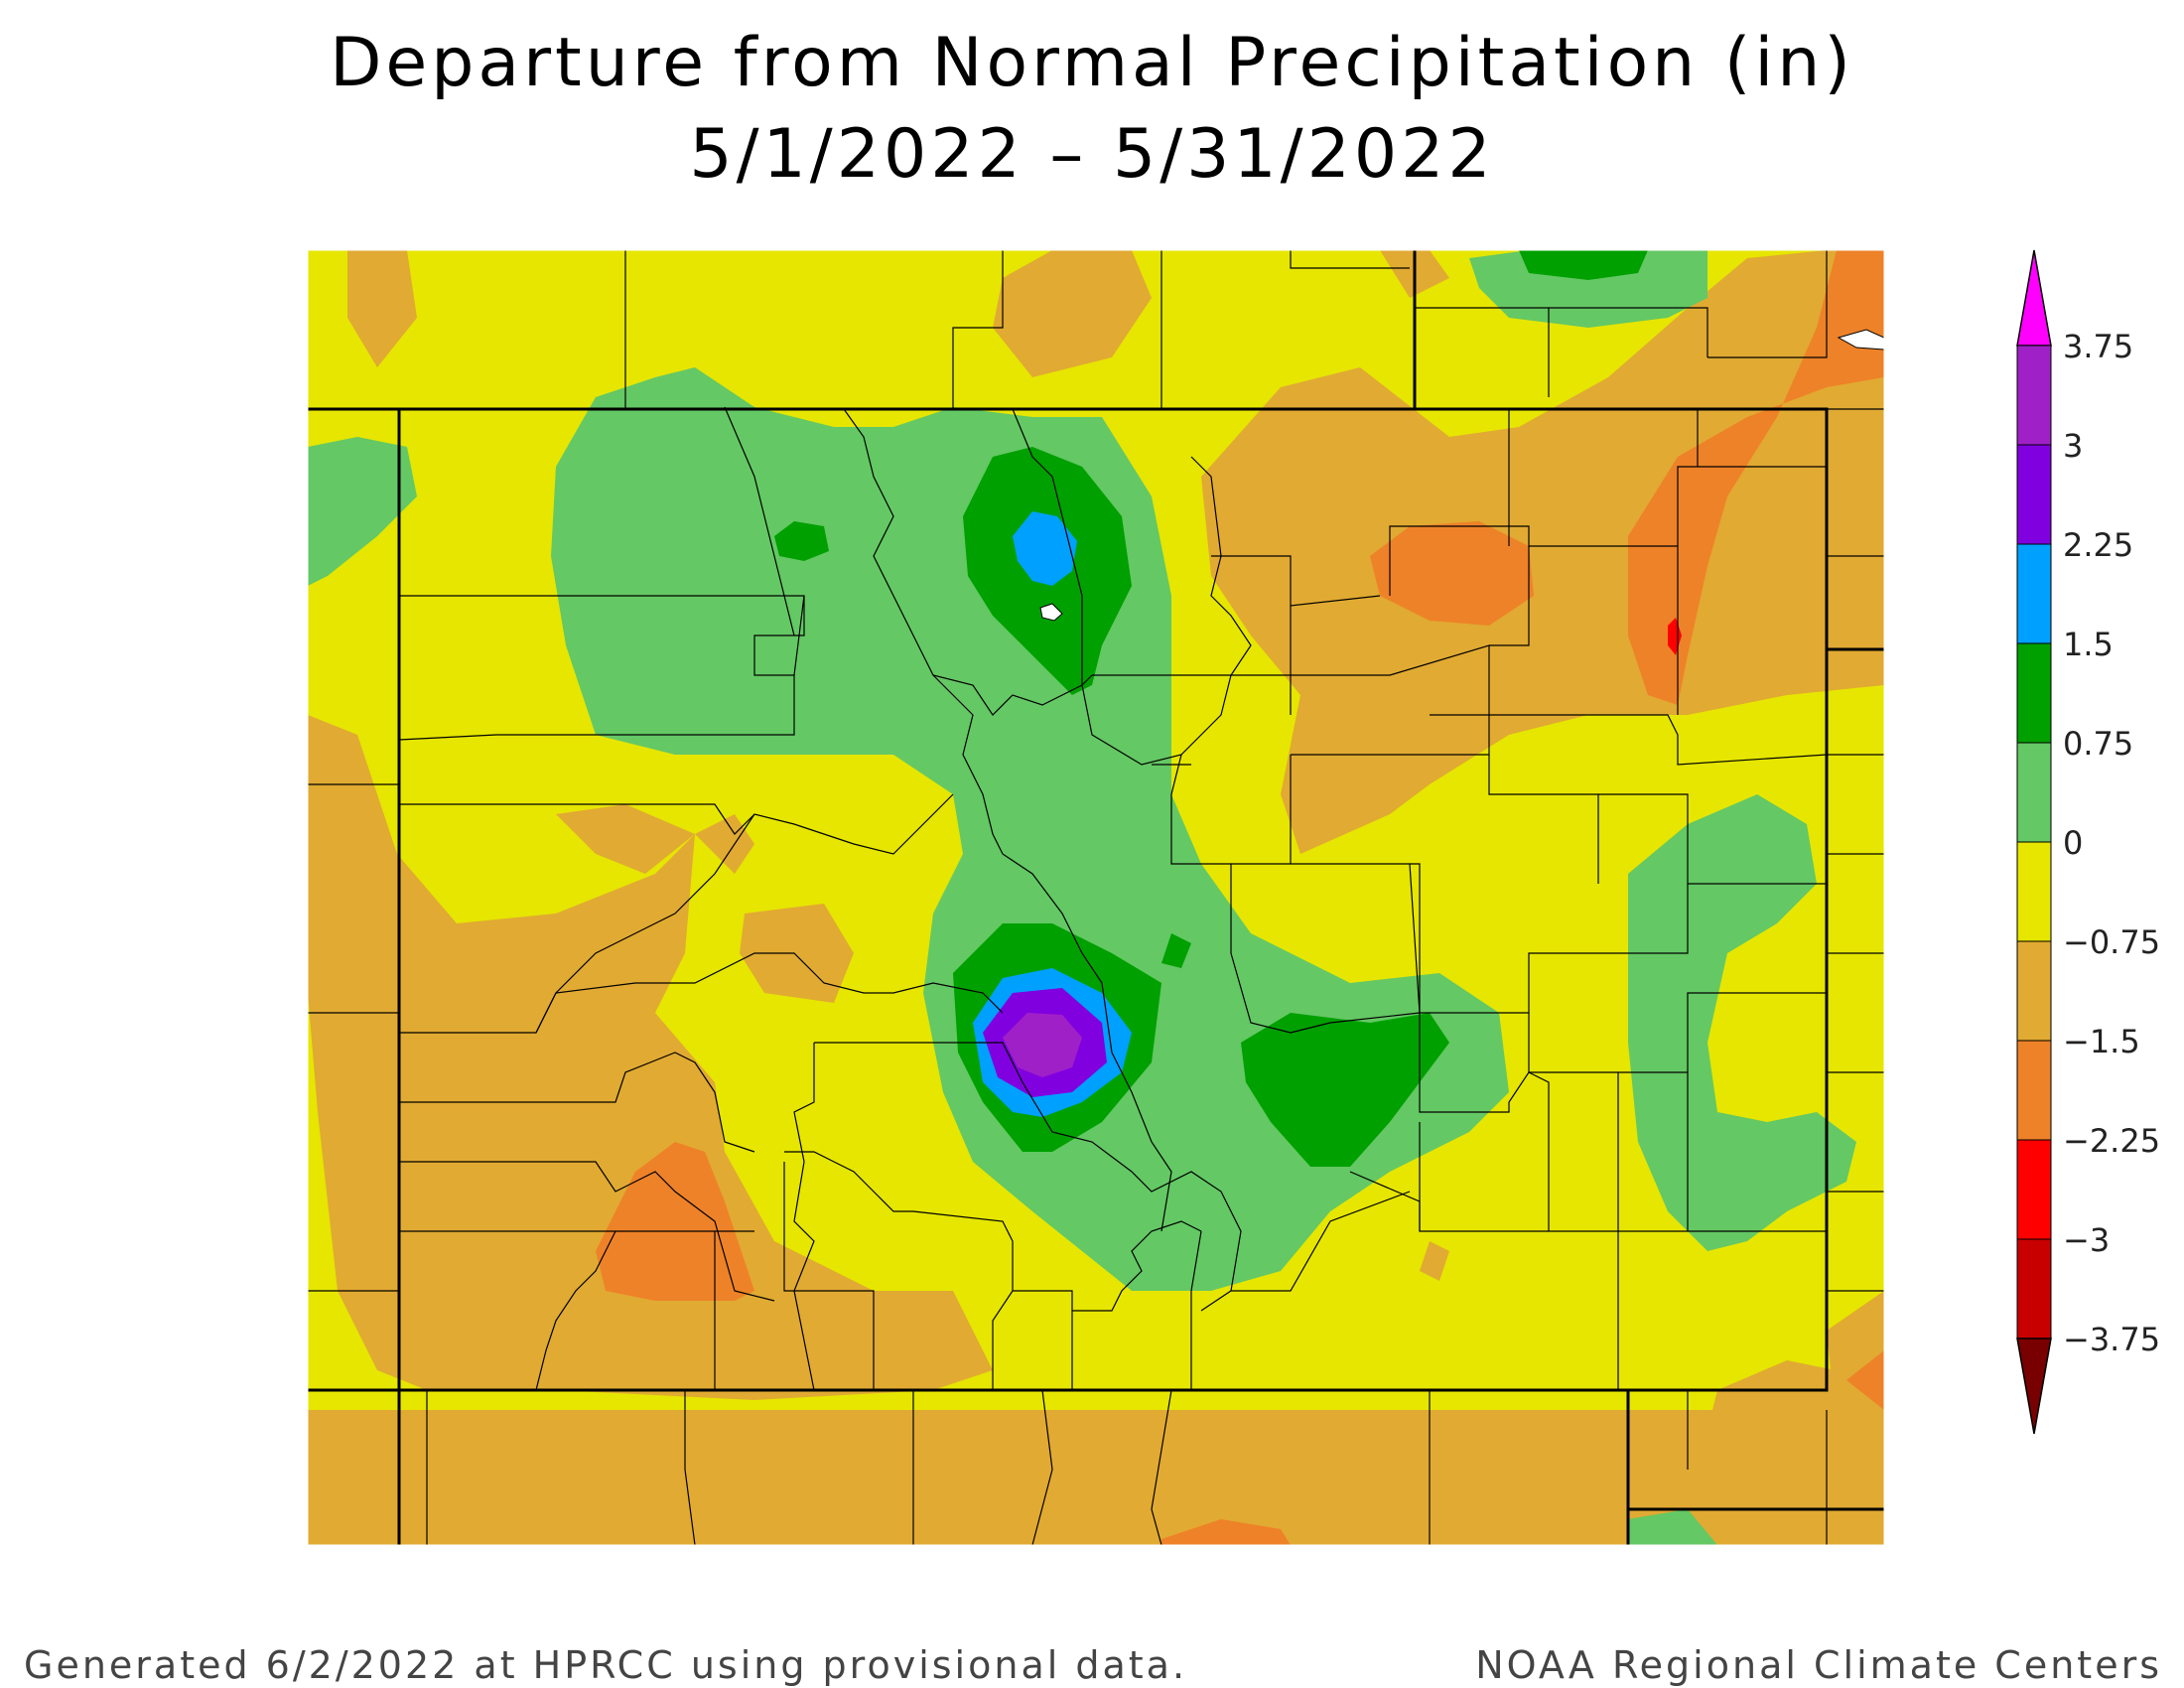 The height and width of the screenshot is (1688, 2184). What do you see at coordinates (1042, 1045) in the screenshot?
I see `contour-magenta-region` at bounding box center [1042, 1045].